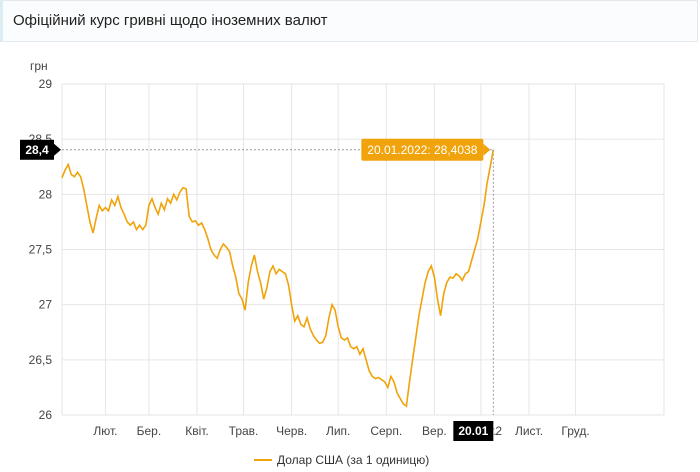  What do you see at coordinates (575, 431) in the screenshot?
I see `x-tick-label: Груд.` at bounding box center [575, 431].